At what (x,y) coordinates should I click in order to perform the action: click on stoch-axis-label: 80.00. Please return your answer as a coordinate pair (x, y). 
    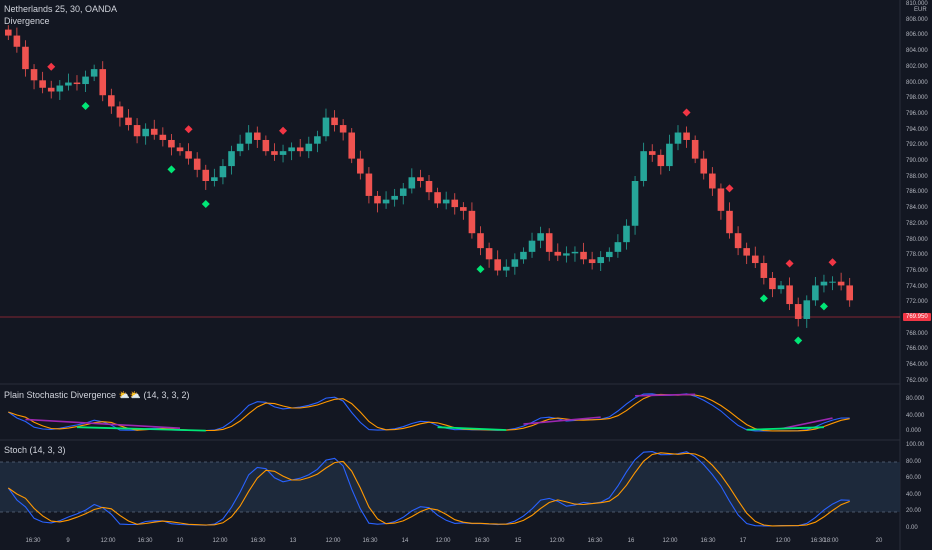
    Looking at the image, I should click on (914, 461).